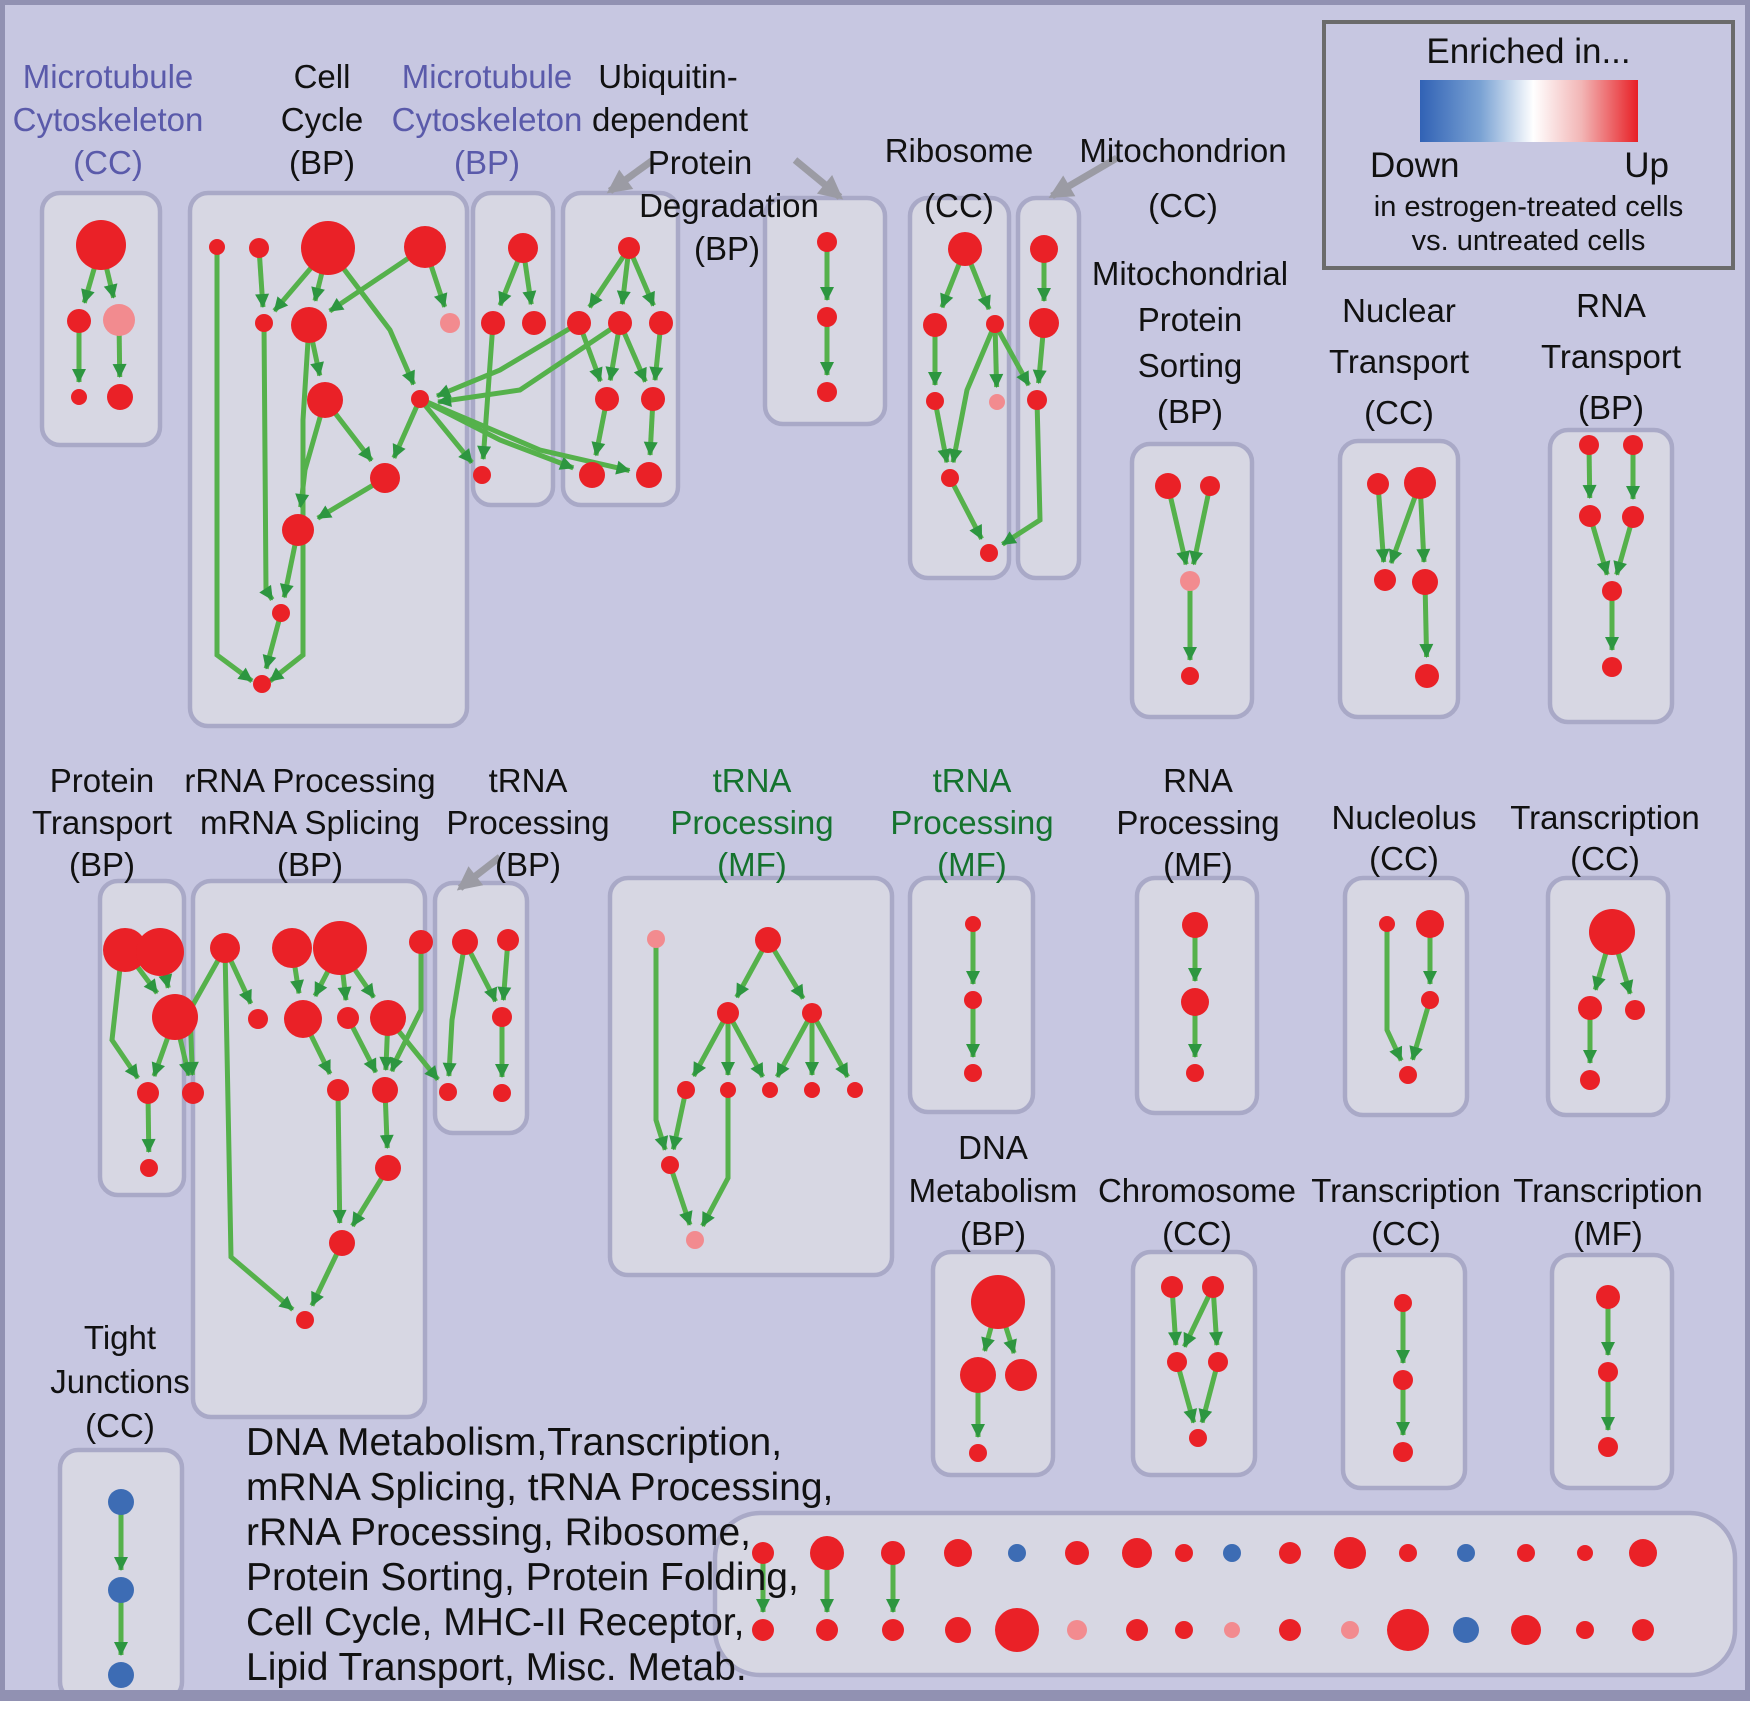  What do you see at coordinates (1611, 356) in the screenshot?
I see `cluster-rna-transport-bp-label: Transport` at bounding box center [1611, 356].